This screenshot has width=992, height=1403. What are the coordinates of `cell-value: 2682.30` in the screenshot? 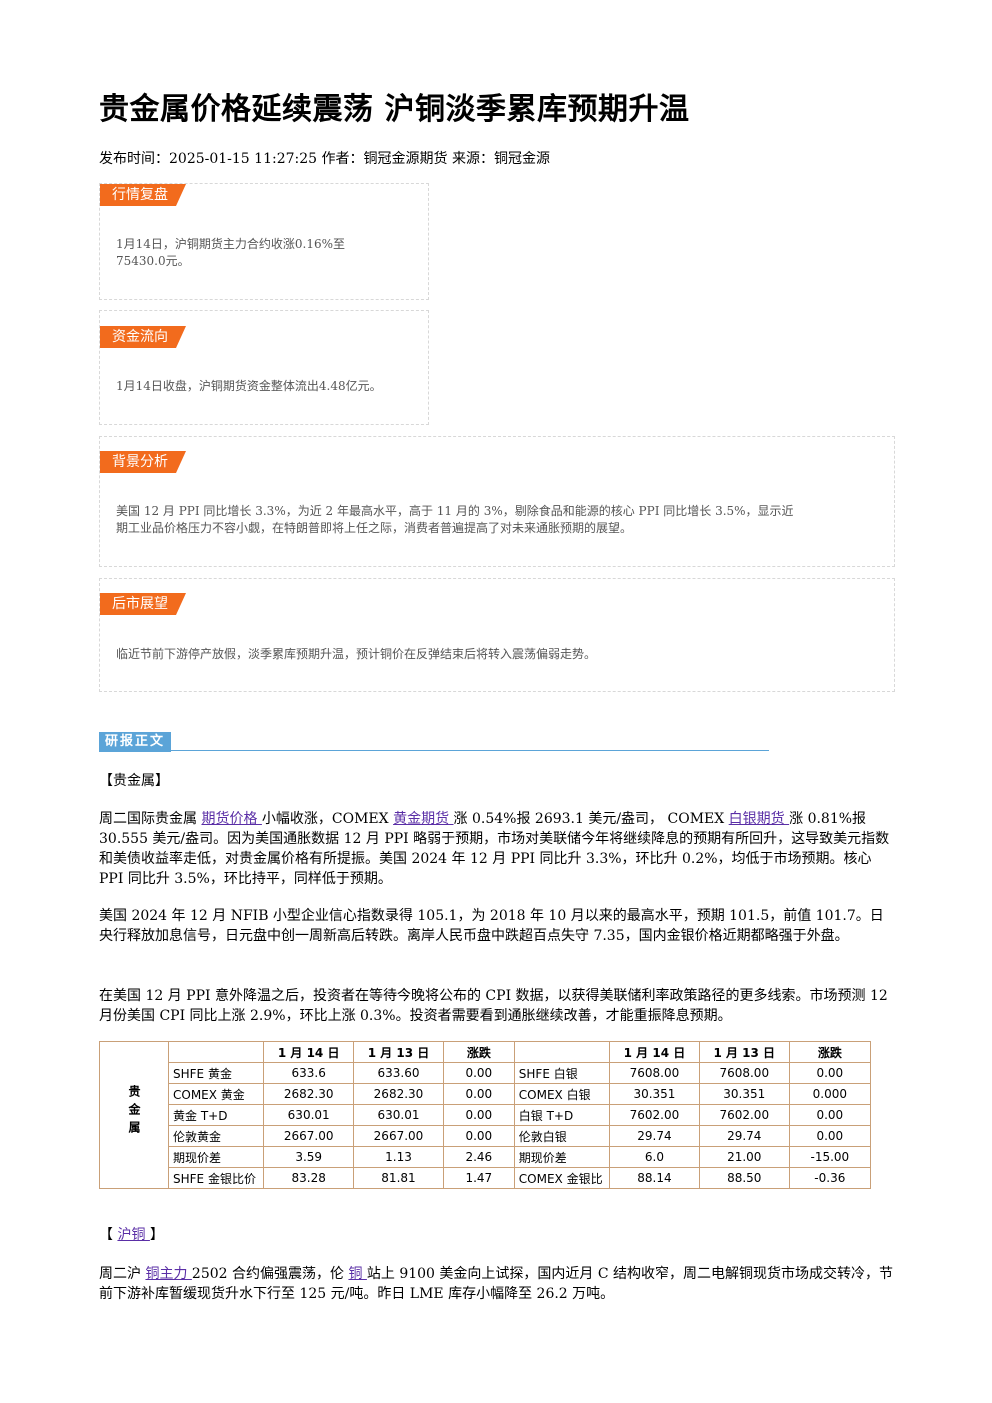 It's located at (309, 1094).